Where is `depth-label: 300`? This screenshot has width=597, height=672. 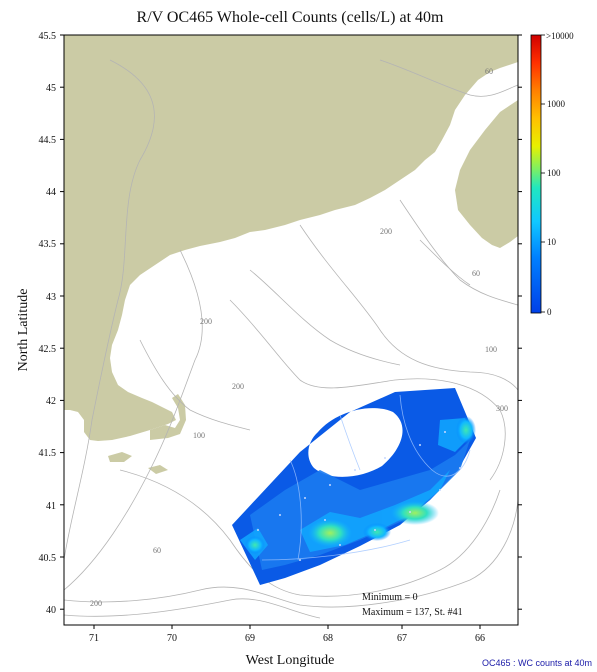 depth-label: 300 is located at coordinates (502, 408).